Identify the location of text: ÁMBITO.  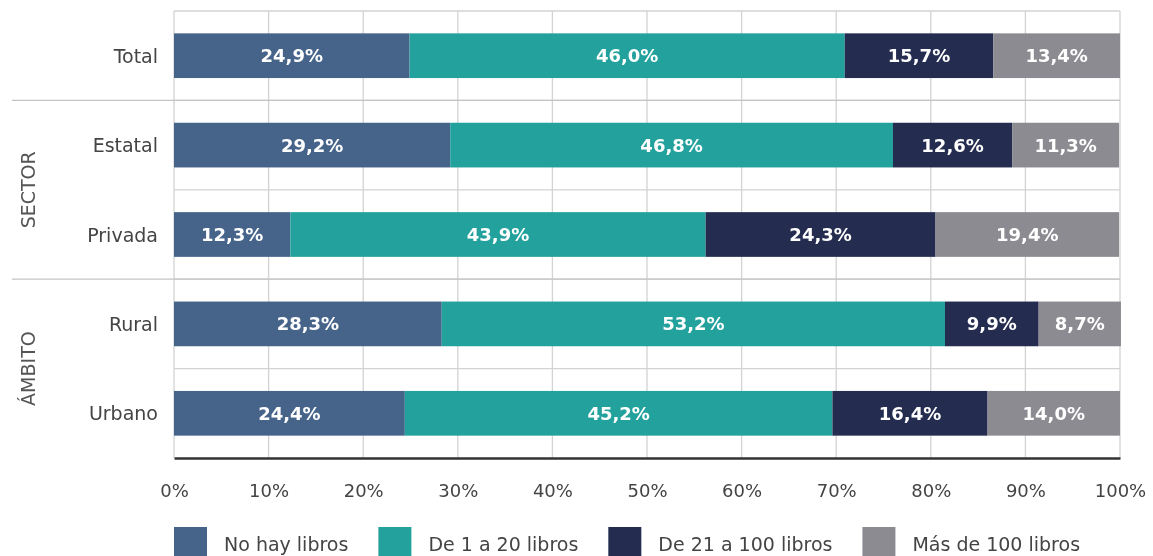
(28, 368).